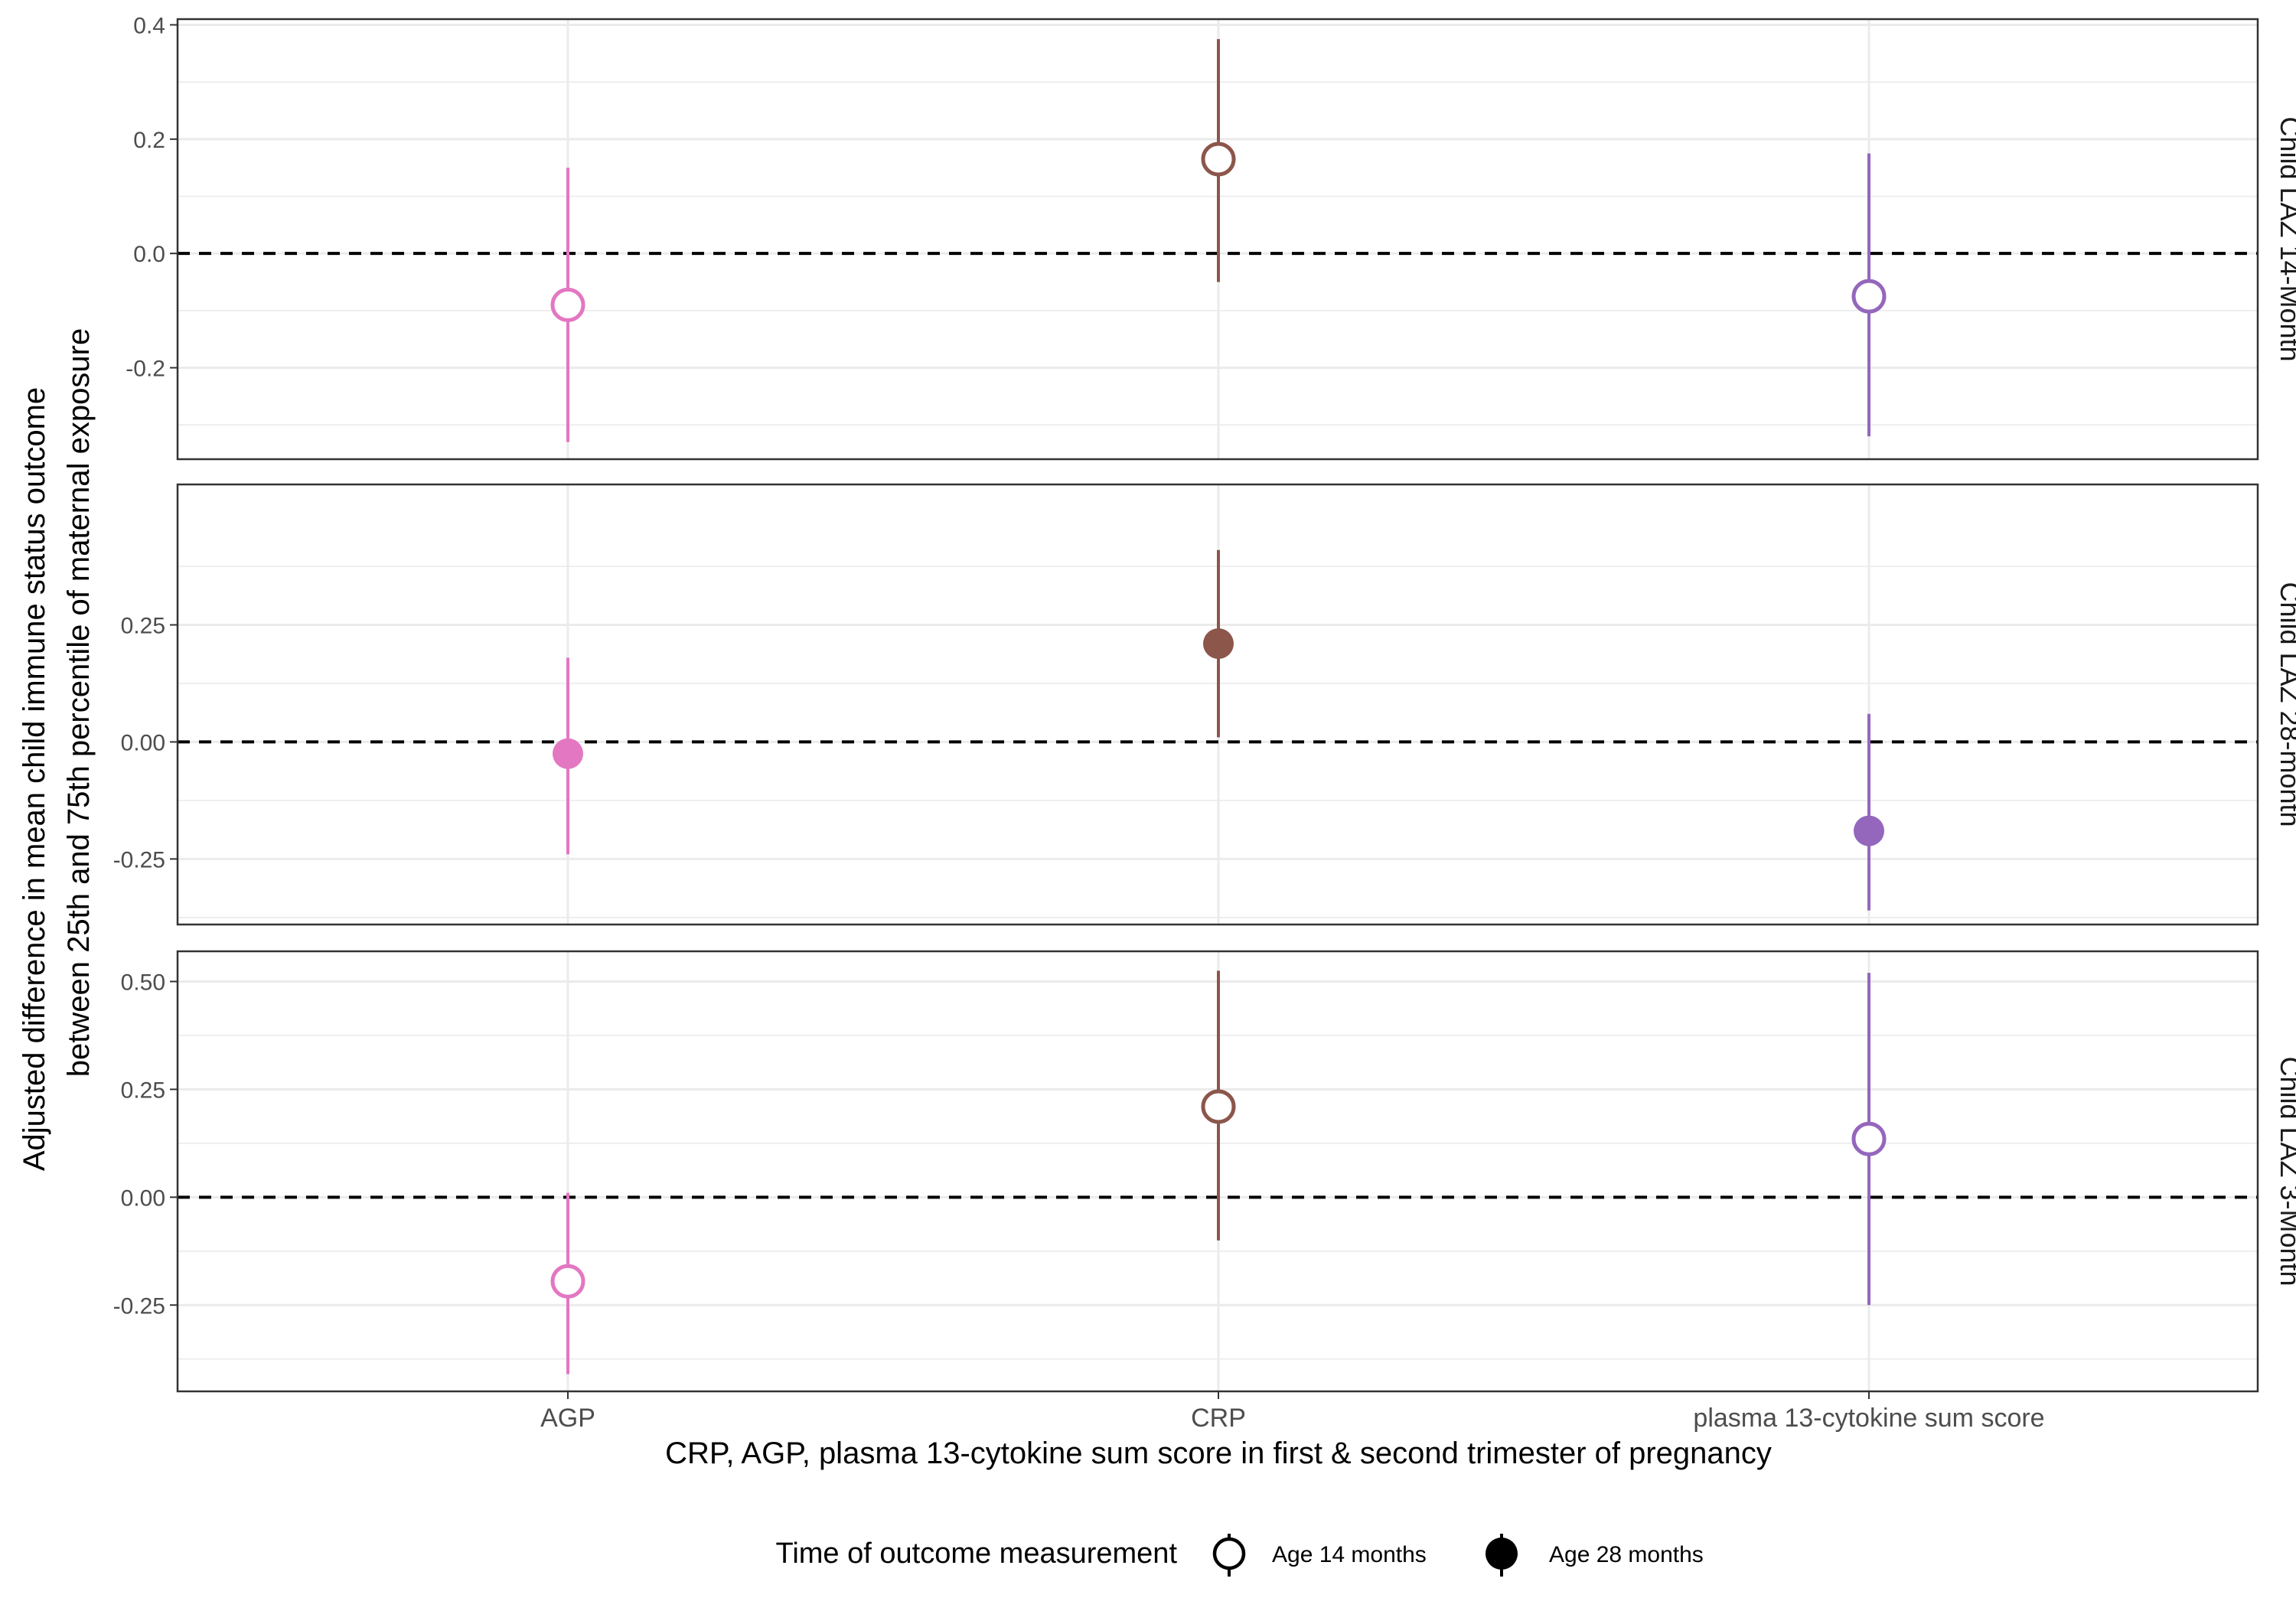 The height and width of the screenshot is (1611, 2296). What do you see at coordinates (143, 982) in the screenshot?
I see `y-tick-label: 0.50` at bounding box center [143, 982].